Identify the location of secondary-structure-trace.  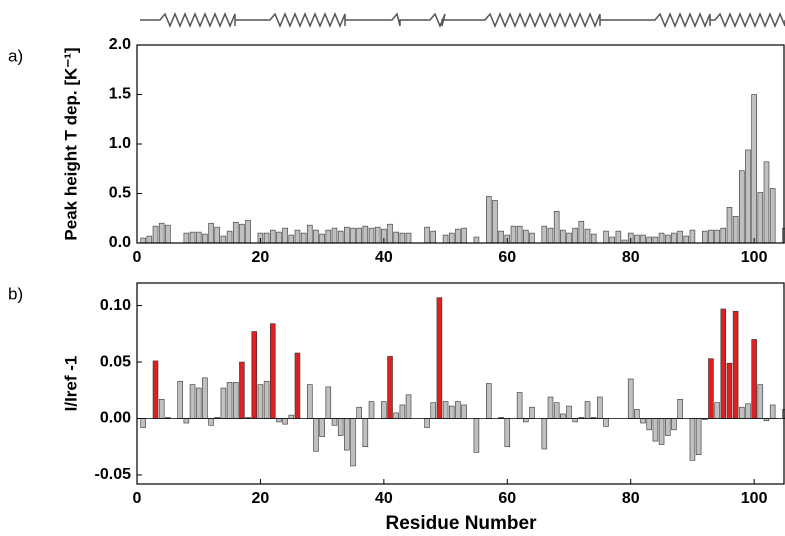
(462, 20).